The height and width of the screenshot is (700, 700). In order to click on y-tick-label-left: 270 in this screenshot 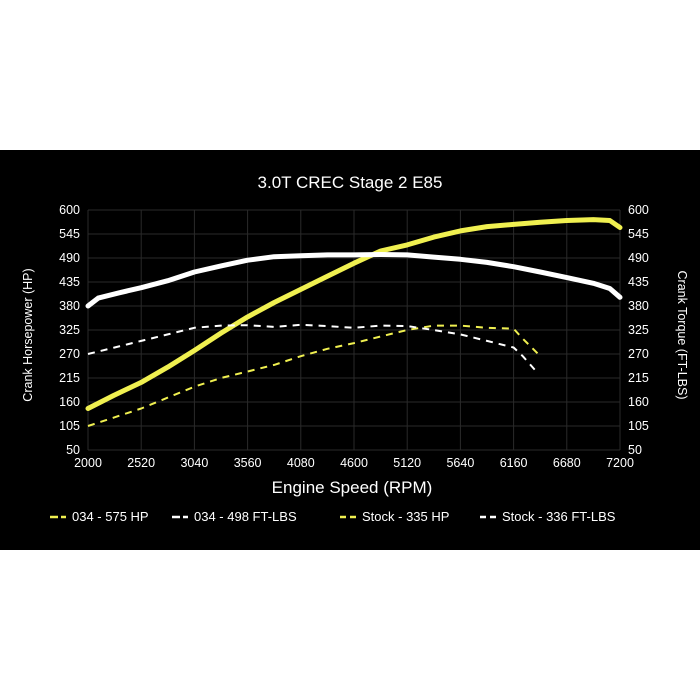, I will do `click(69, 354)`.